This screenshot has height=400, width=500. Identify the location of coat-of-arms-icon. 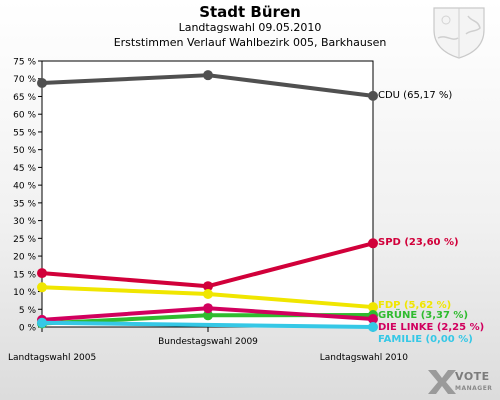
(459, 33).